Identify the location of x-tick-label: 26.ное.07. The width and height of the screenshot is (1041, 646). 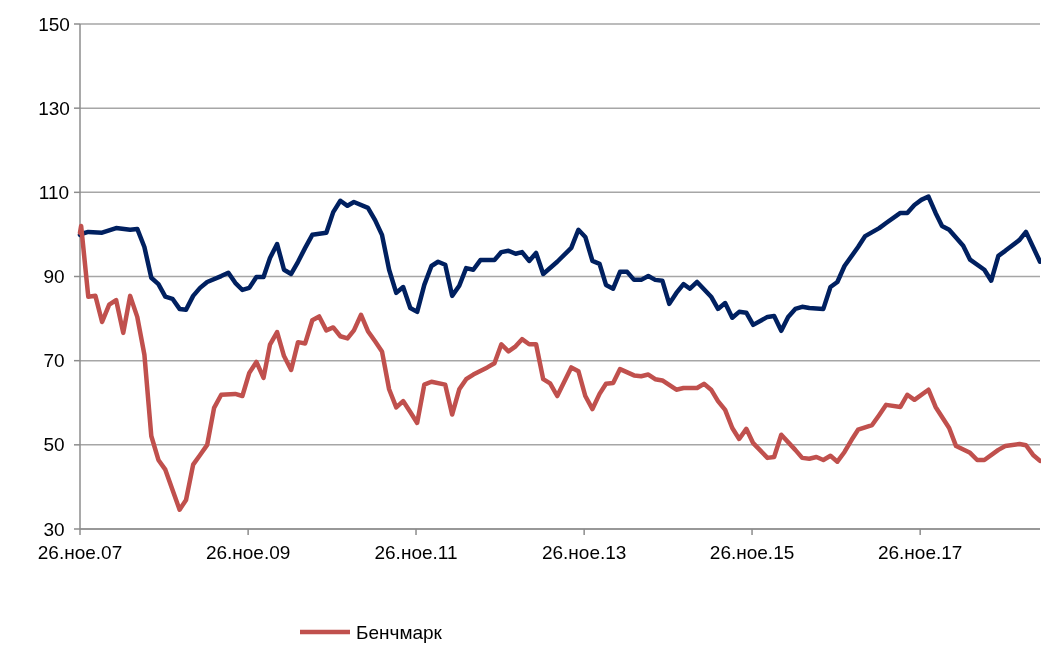
(80, 552).